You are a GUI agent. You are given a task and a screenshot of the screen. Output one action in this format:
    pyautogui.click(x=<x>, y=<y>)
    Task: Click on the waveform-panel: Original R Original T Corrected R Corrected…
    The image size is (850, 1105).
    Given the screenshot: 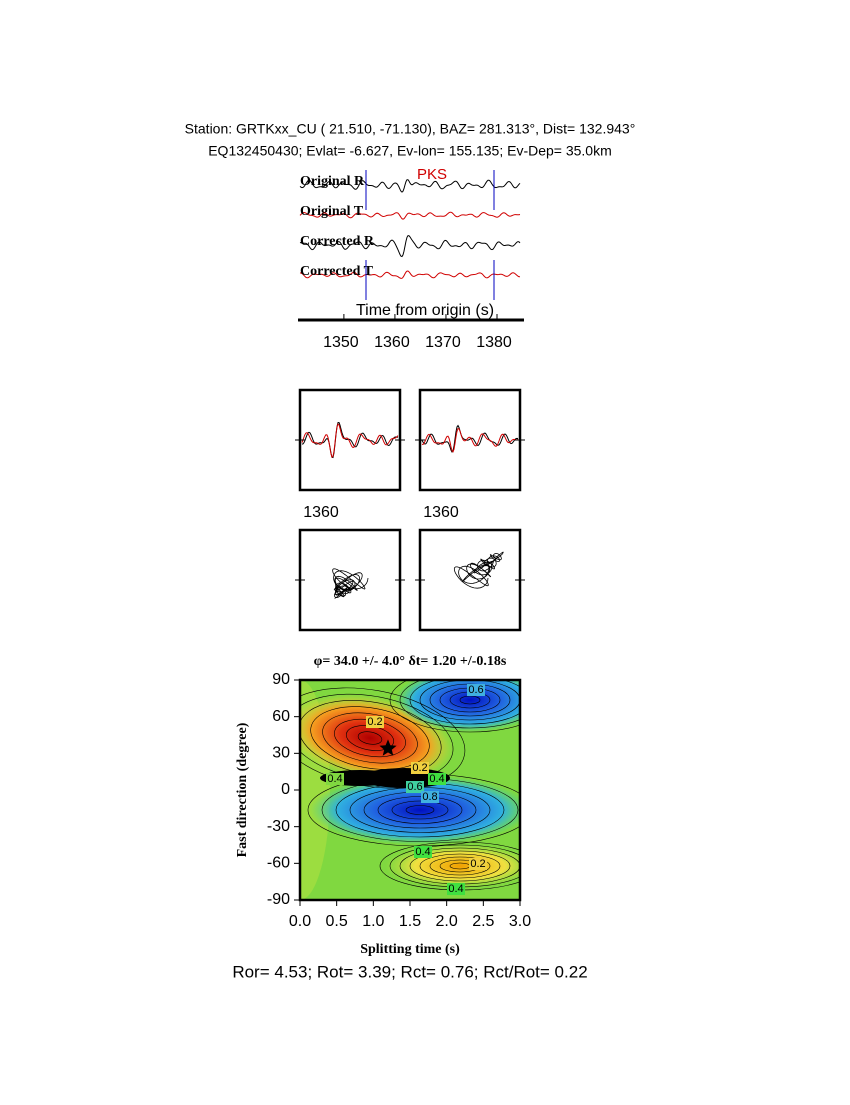 What is the action you would take?
    pyautogui.click(x=411, y=258)
    